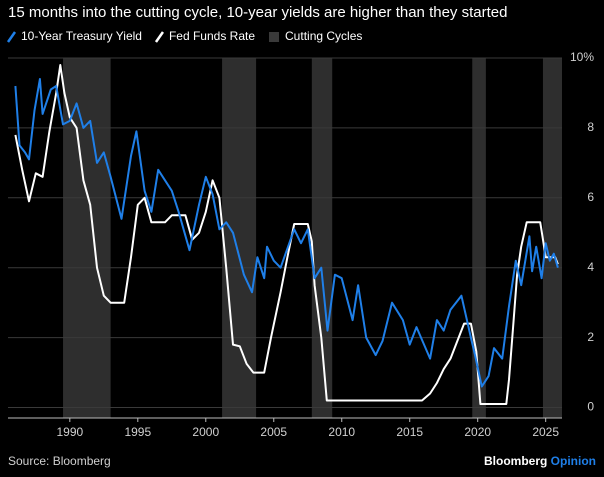 The height and width of the screenshot is (477, 604). What do you see at coordinates (273, 432) in the screenshot?
I see `x-tick-label: 2005` at bounding box center [273, 432].